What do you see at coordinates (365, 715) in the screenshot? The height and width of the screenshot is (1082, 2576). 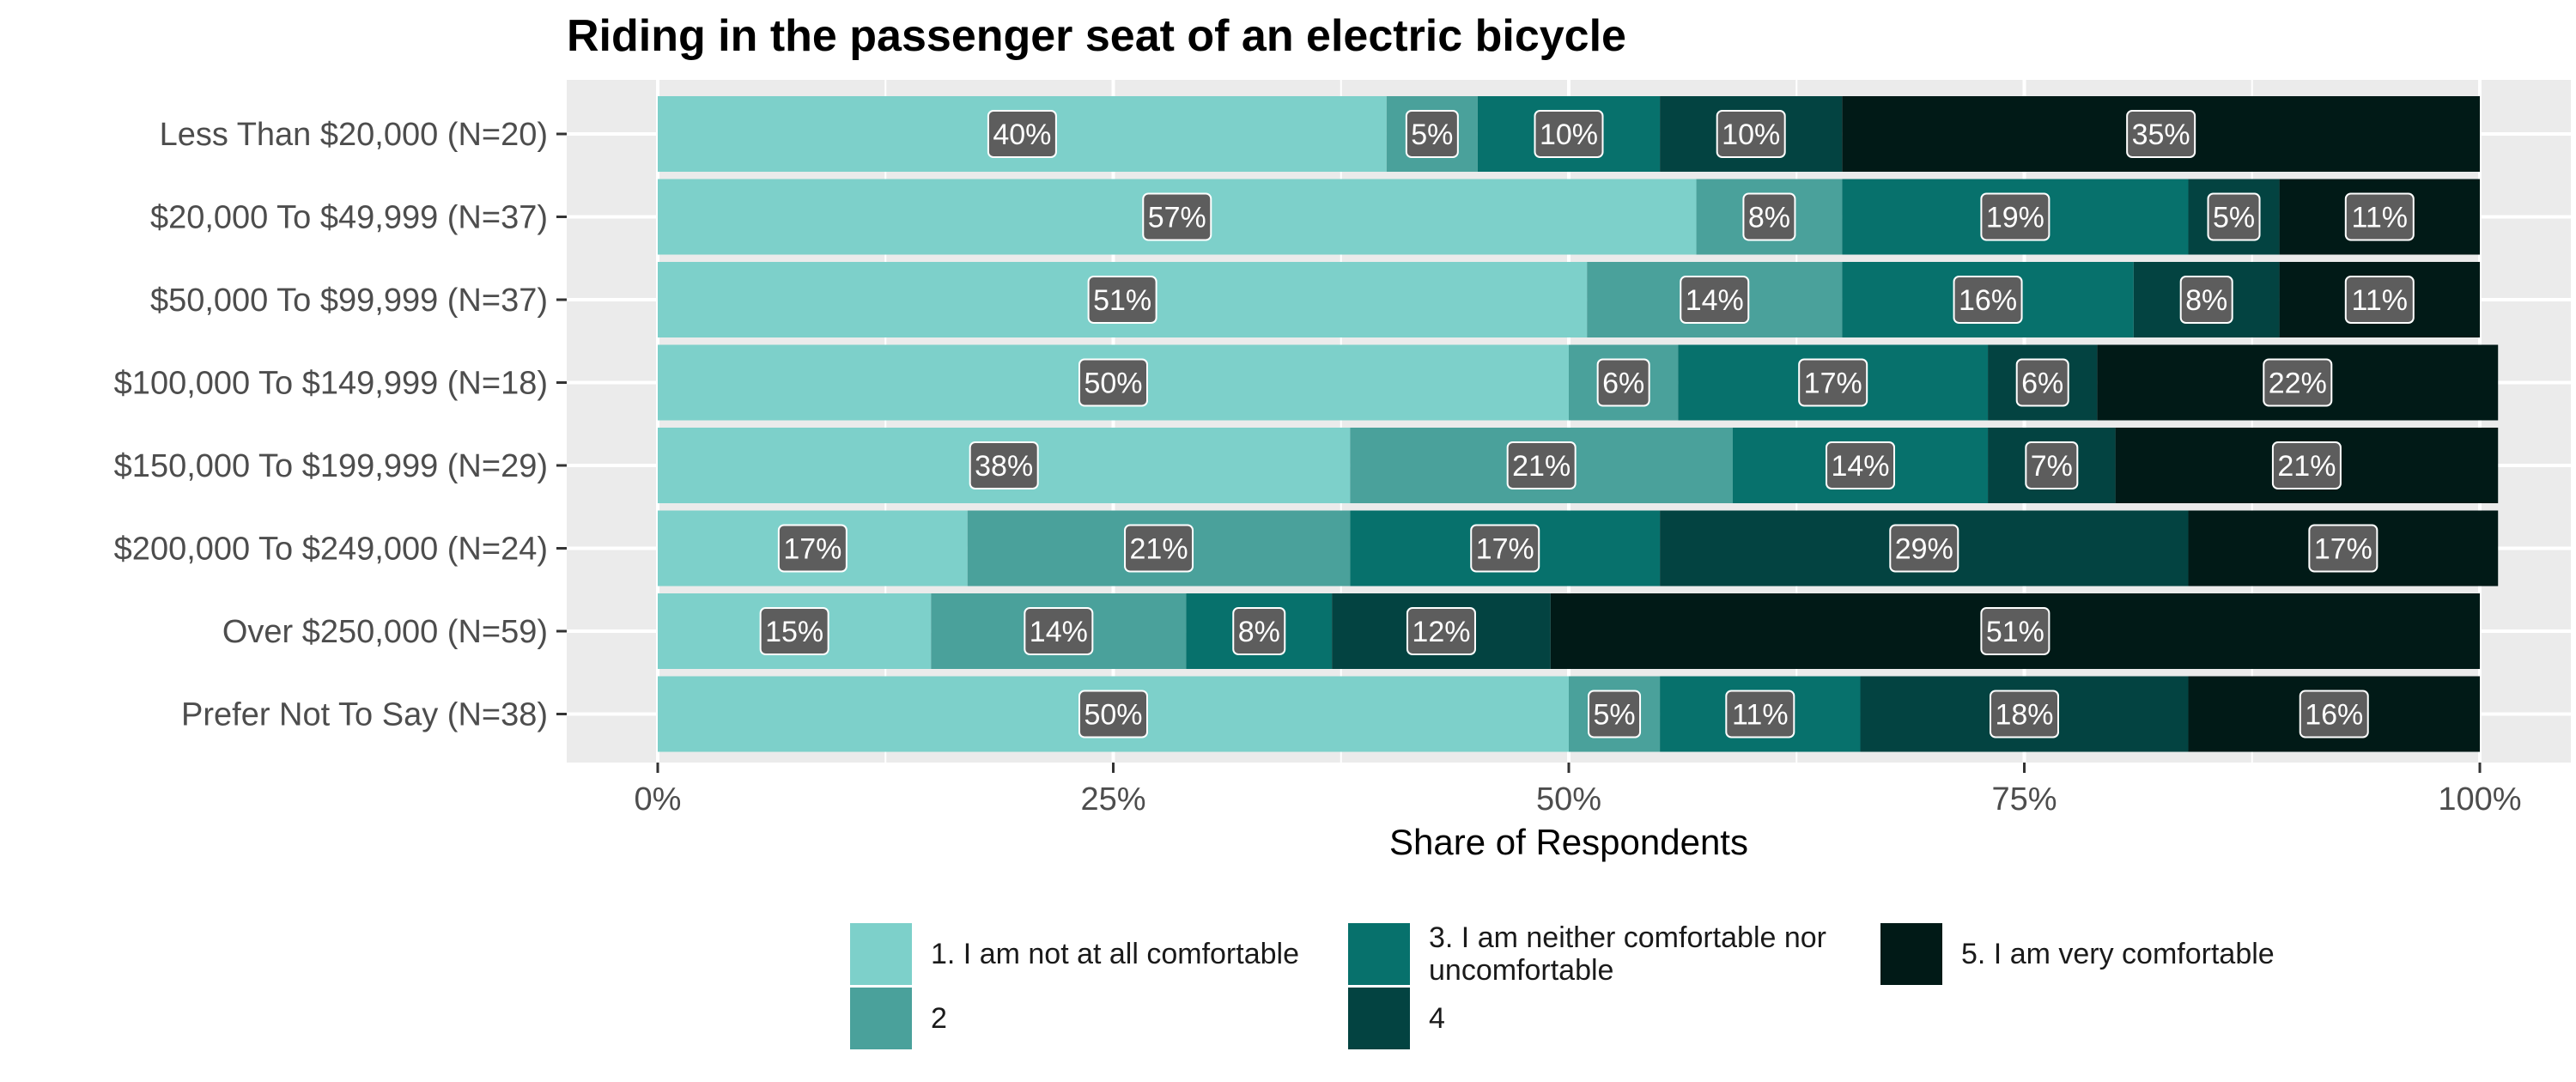 I see `y-axis-tick-label: Prefer Not To Say (N=38)` at bounding box center [365, 715].